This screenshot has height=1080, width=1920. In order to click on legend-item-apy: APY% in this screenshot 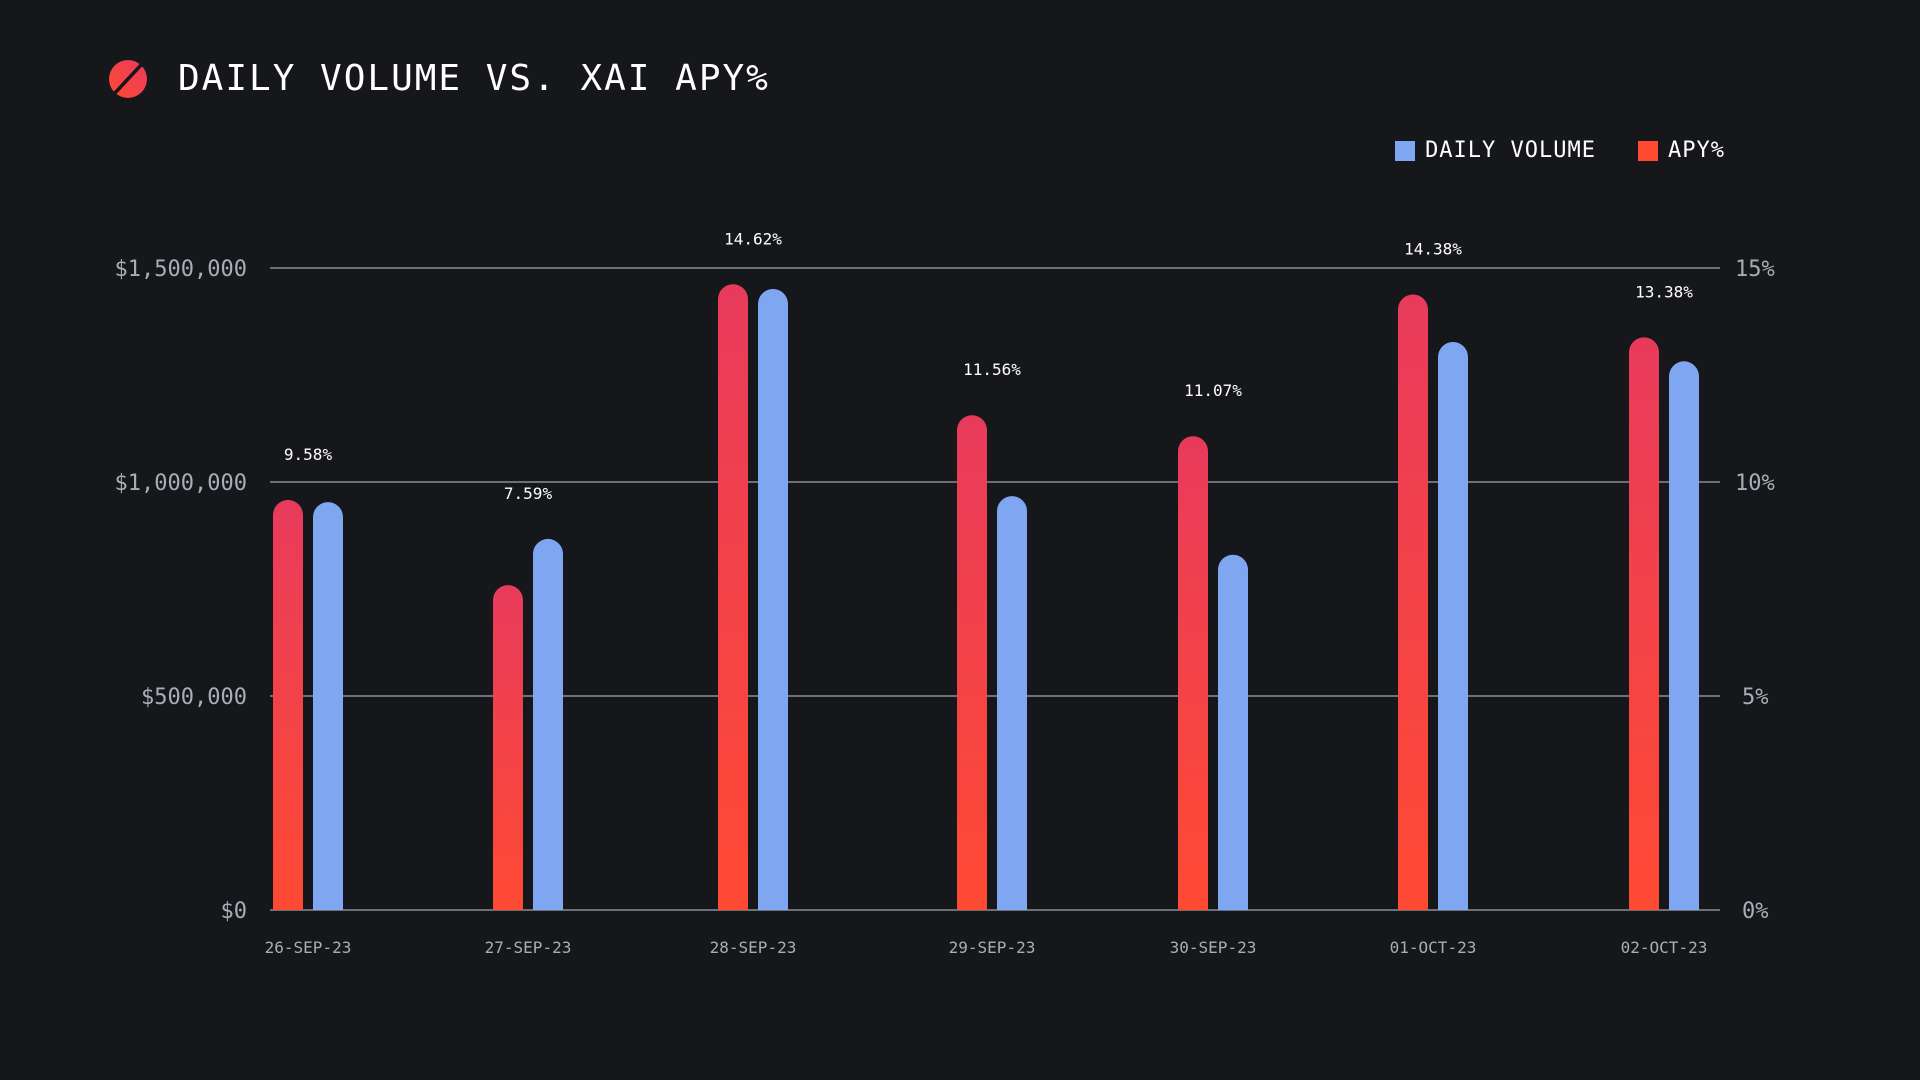, I will do `click(1681, 150)`.